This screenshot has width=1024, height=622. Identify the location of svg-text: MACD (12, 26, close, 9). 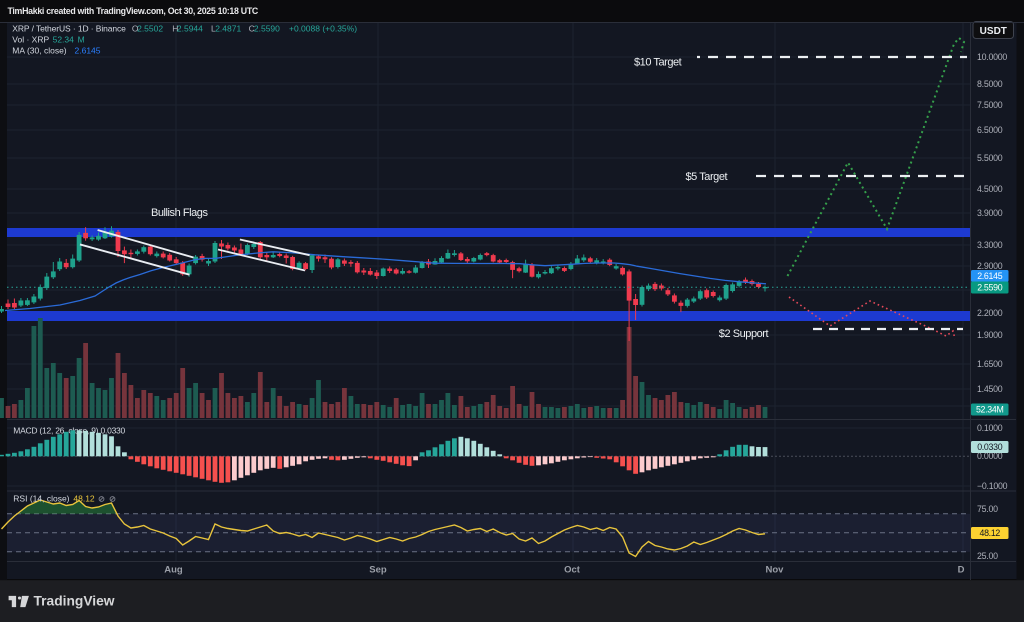
(55, 431).